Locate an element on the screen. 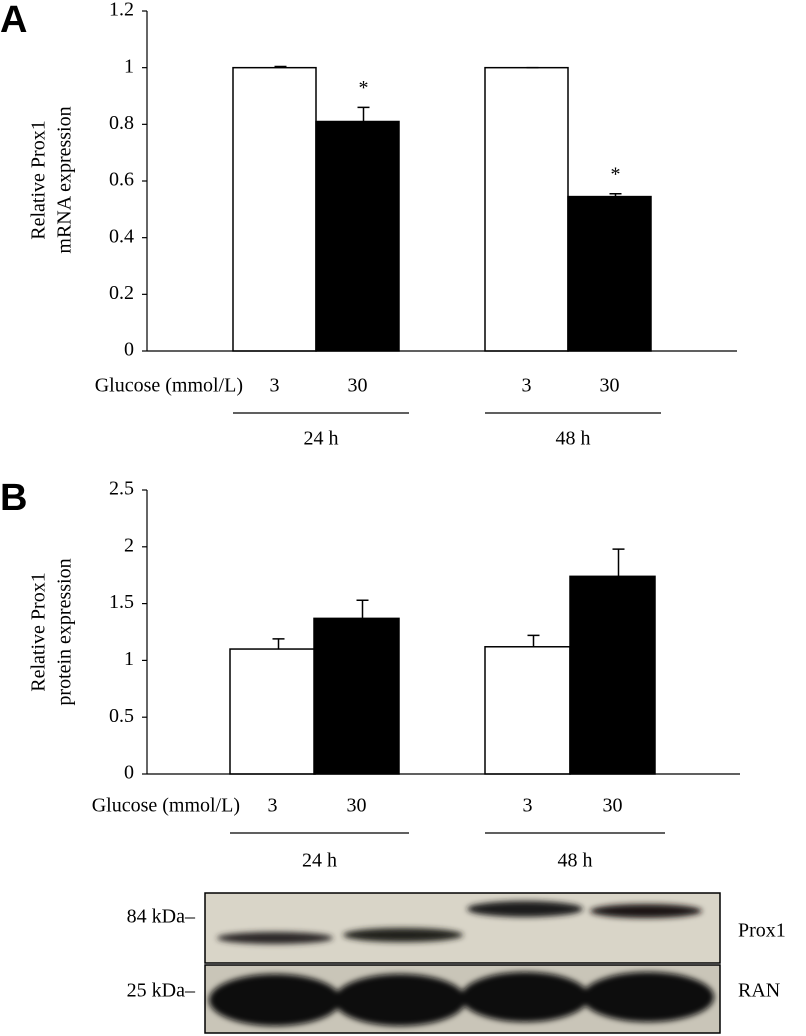  y-tick-label: 0.2 is located at coordinates (121, 293).